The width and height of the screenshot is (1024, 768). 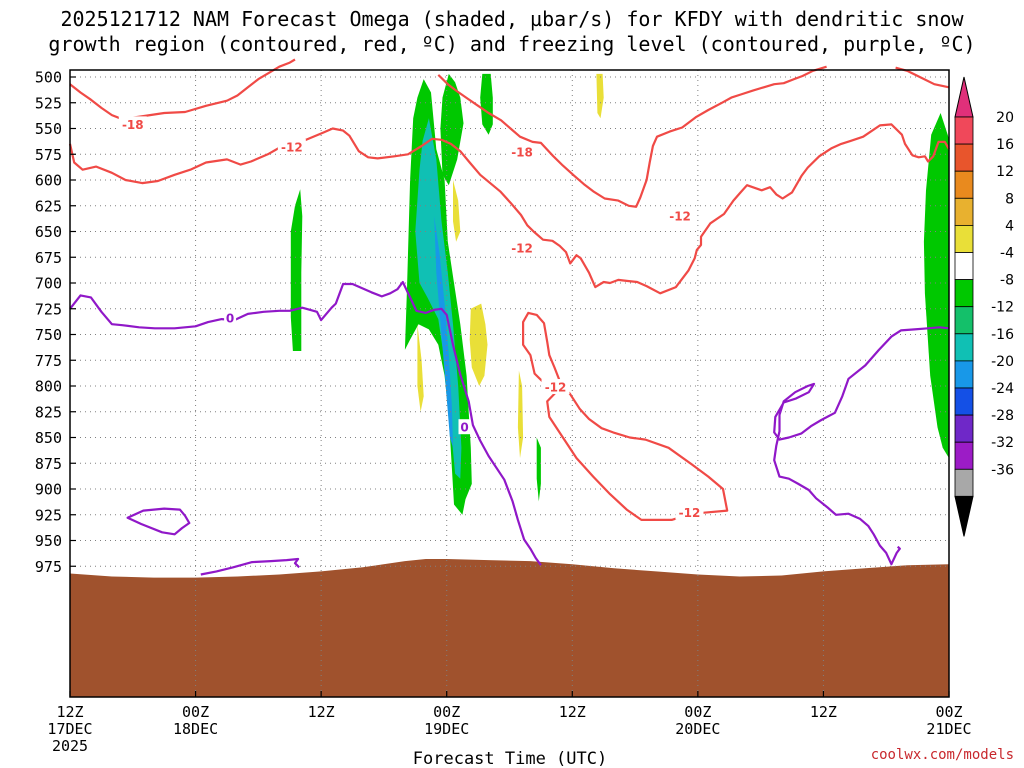 What do you see at coordinates (1005, 145) in the screenshot?
I see `colorbar-label: 16` at bounding box center [1005, 145].